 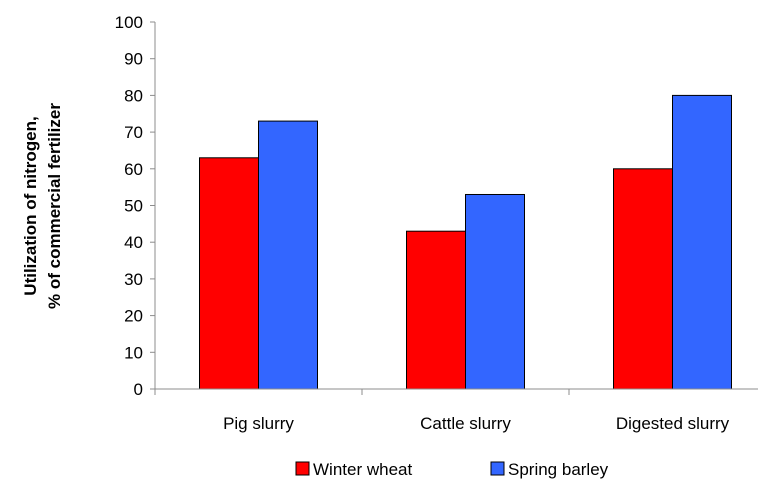 What do you see at coordinates (302, 468) in the screenshot?
I see `legend-swatch-winter-wheat` at bounding box center [302, 468].